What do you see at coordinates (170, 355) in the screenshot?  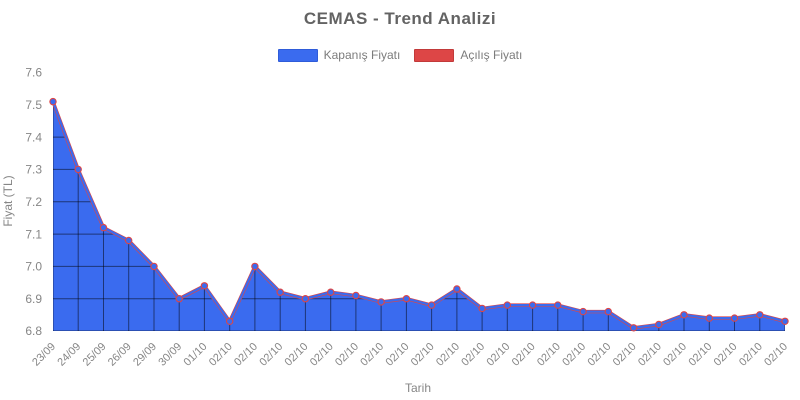 I see `x-tick-label: 30/09` at bounding box center [170, 355].